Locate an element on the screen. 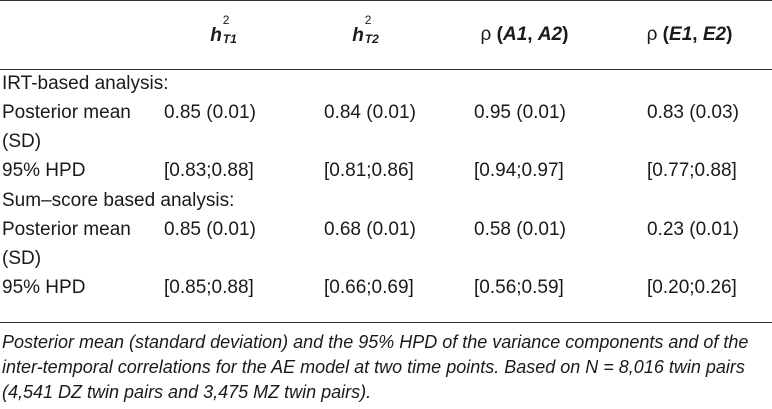 This screenshot has width=772, height=409. header-h2-t2: h 2 T2 is located at coordinates (362, 34).